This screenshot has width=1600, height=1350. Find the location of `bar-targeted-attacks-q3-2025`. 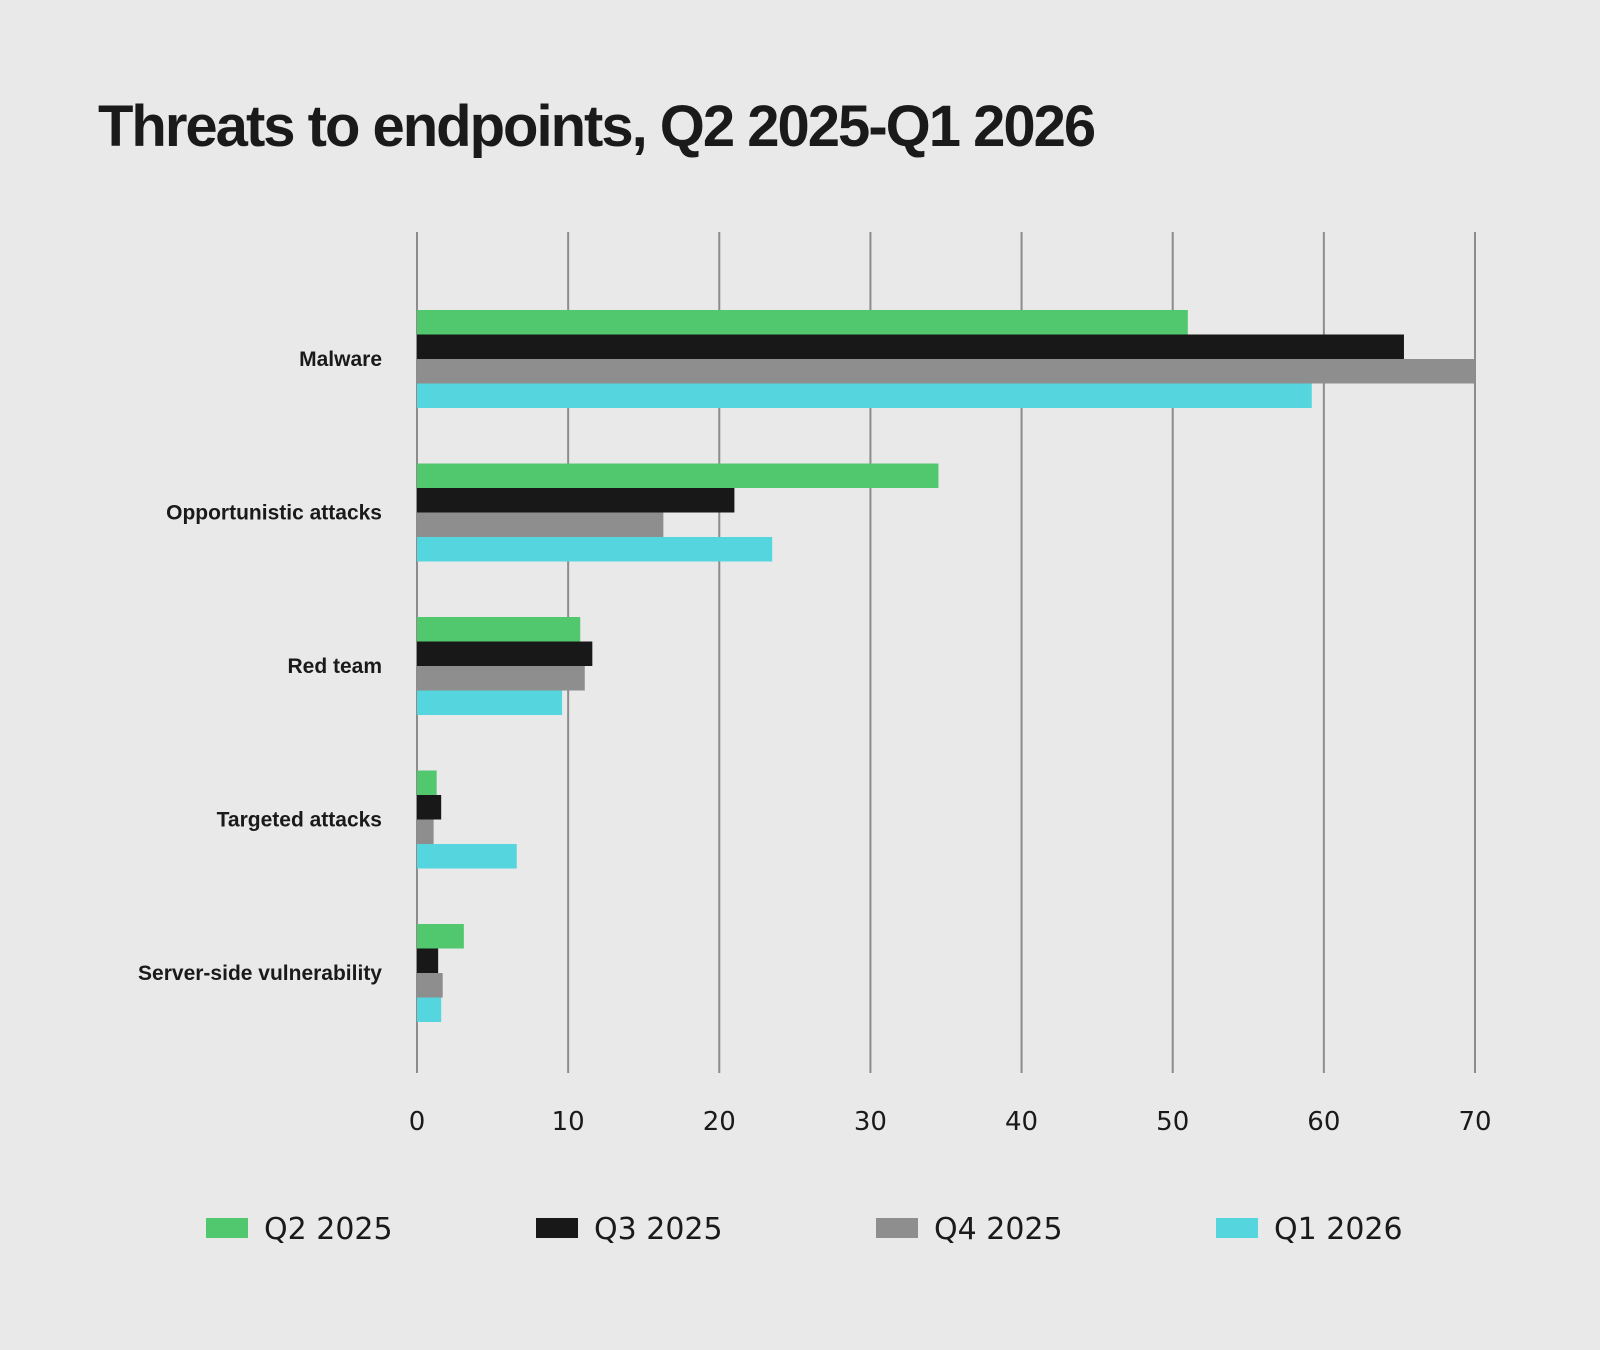

bar-targeted-attacks-q3-2025 is located at coordinates (429, 807).